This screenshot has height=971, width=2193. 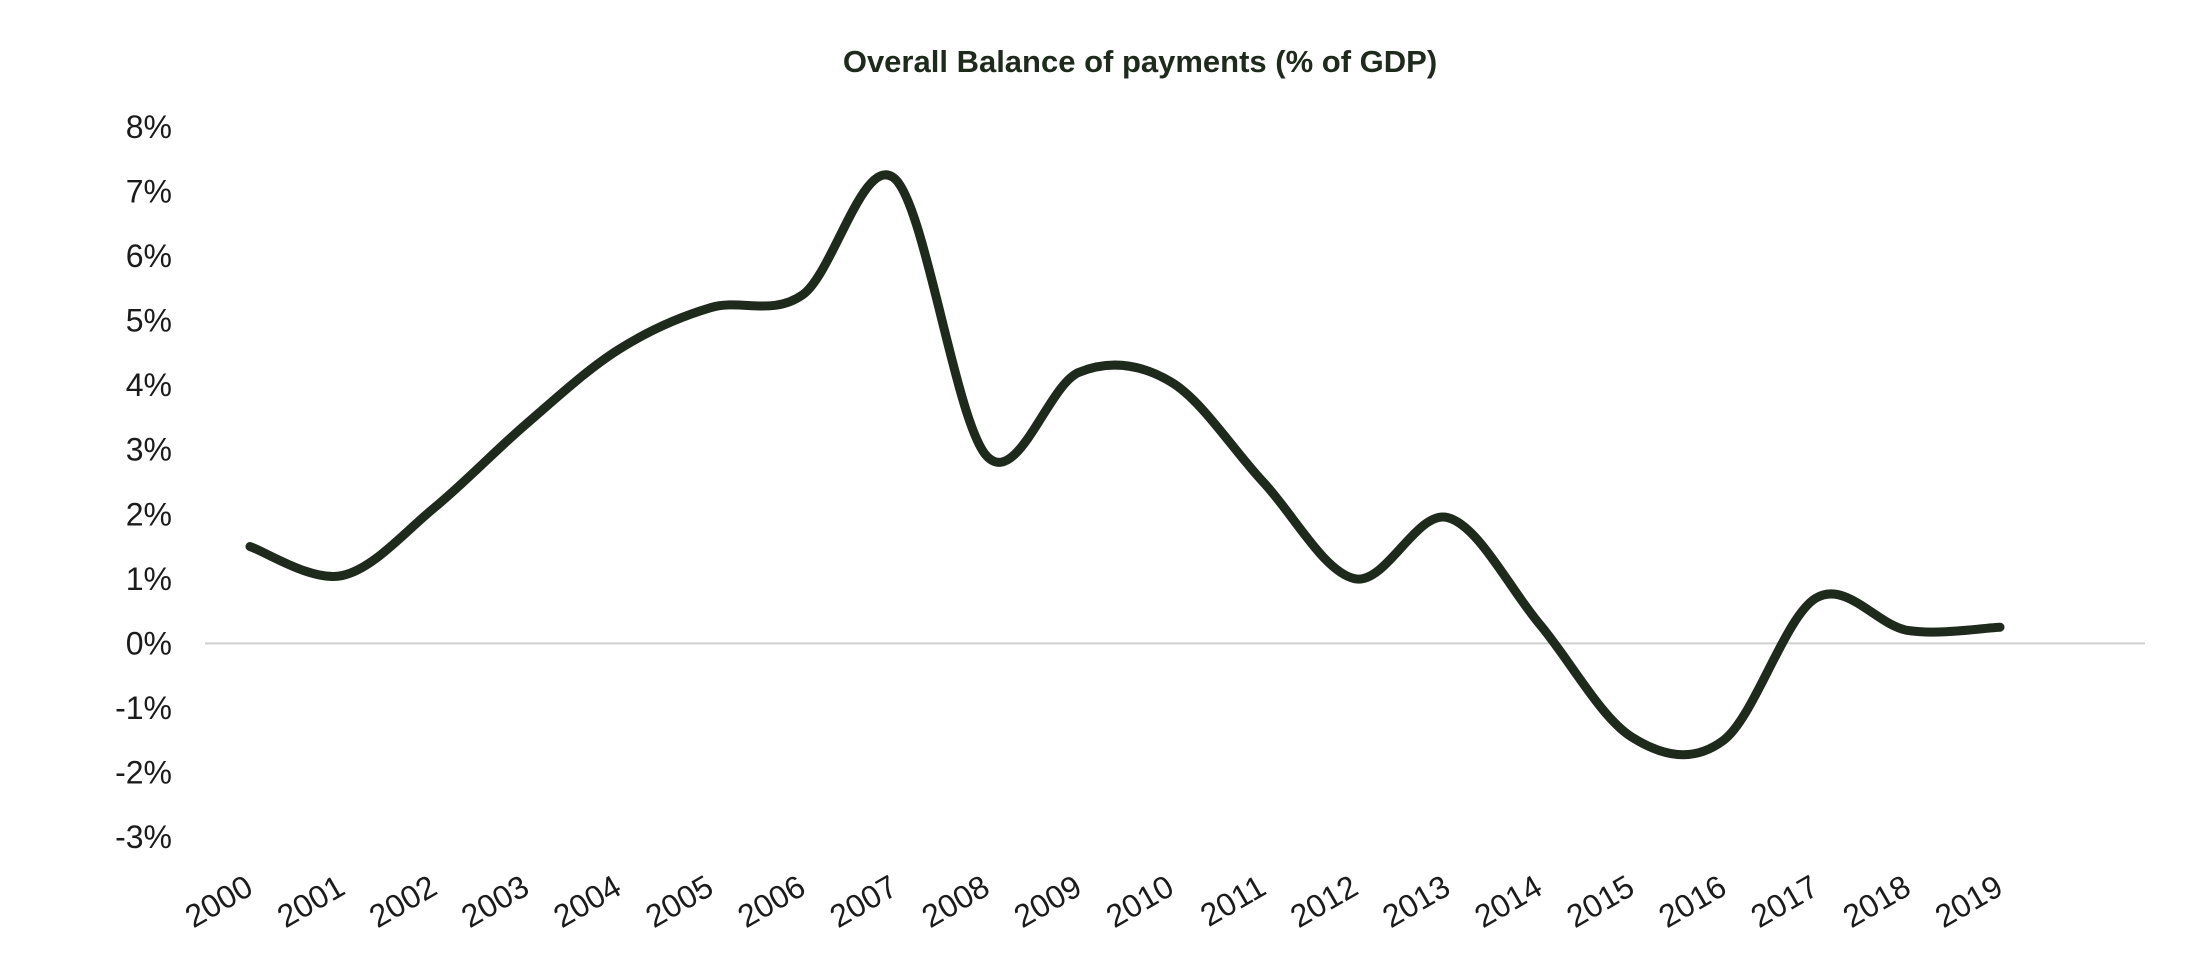 What do you see at coordinates (1785, 901) in the screenshot?
I see `x-tick-label: 2017` at bounding box center [1785, 901].